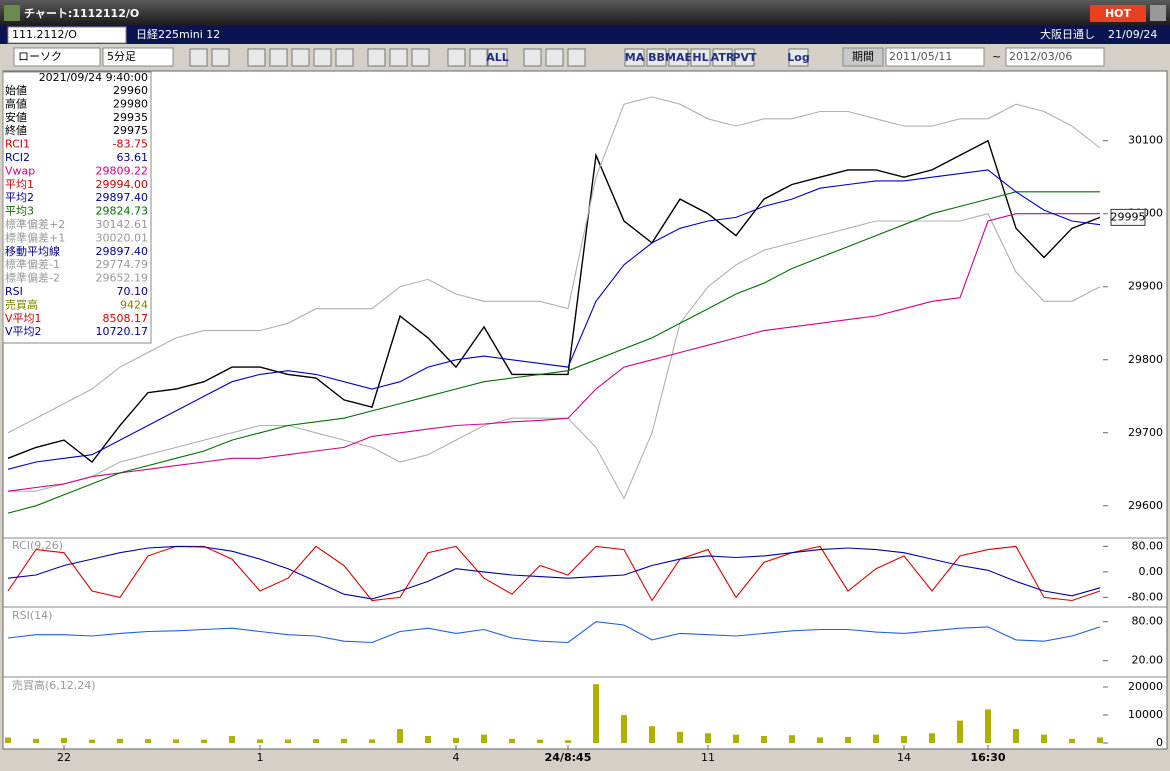 Image resolution: width=1170 pixels, height=771 pixels. I want to click on y-tick-label: 10000, so click(1145, 714).